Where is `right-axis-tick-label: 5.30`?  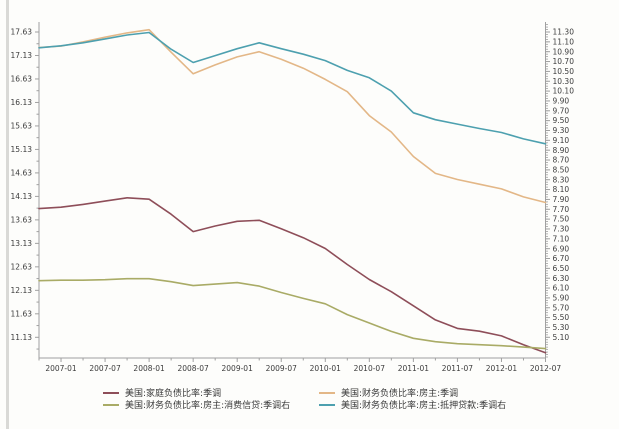
right-axis-tick-label: 5.30 is located at coordinates (561, 327).